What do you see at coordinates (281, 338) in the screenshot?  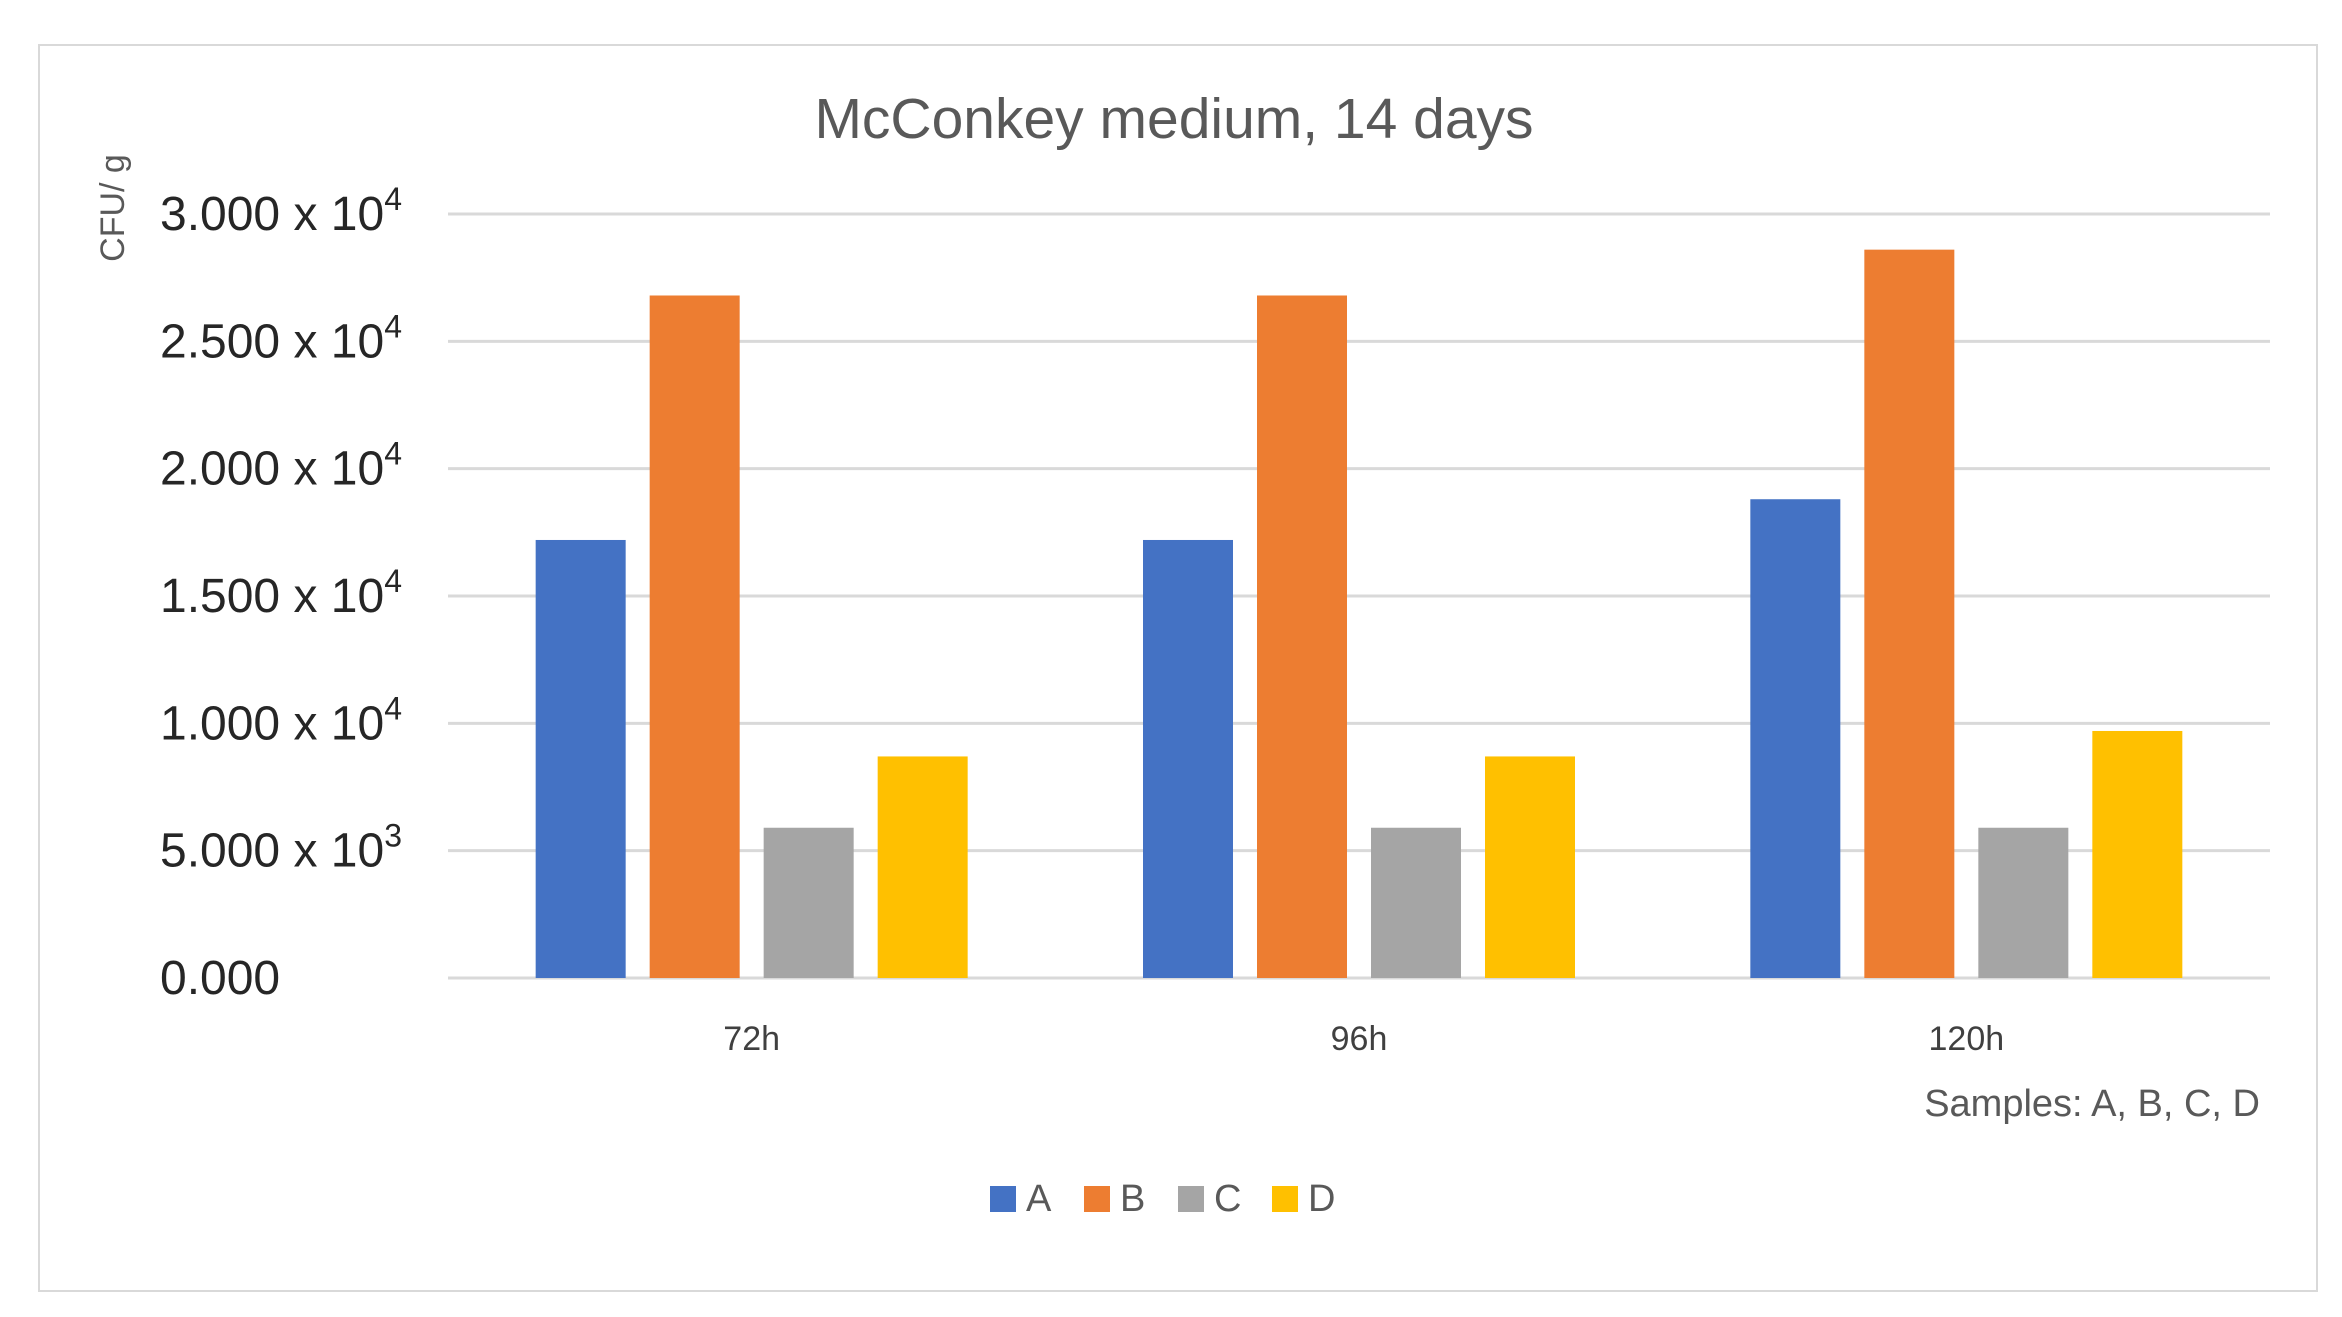 I see `y-tick-label: 2.500 x 10⁴` at bounding box center [281, 338].